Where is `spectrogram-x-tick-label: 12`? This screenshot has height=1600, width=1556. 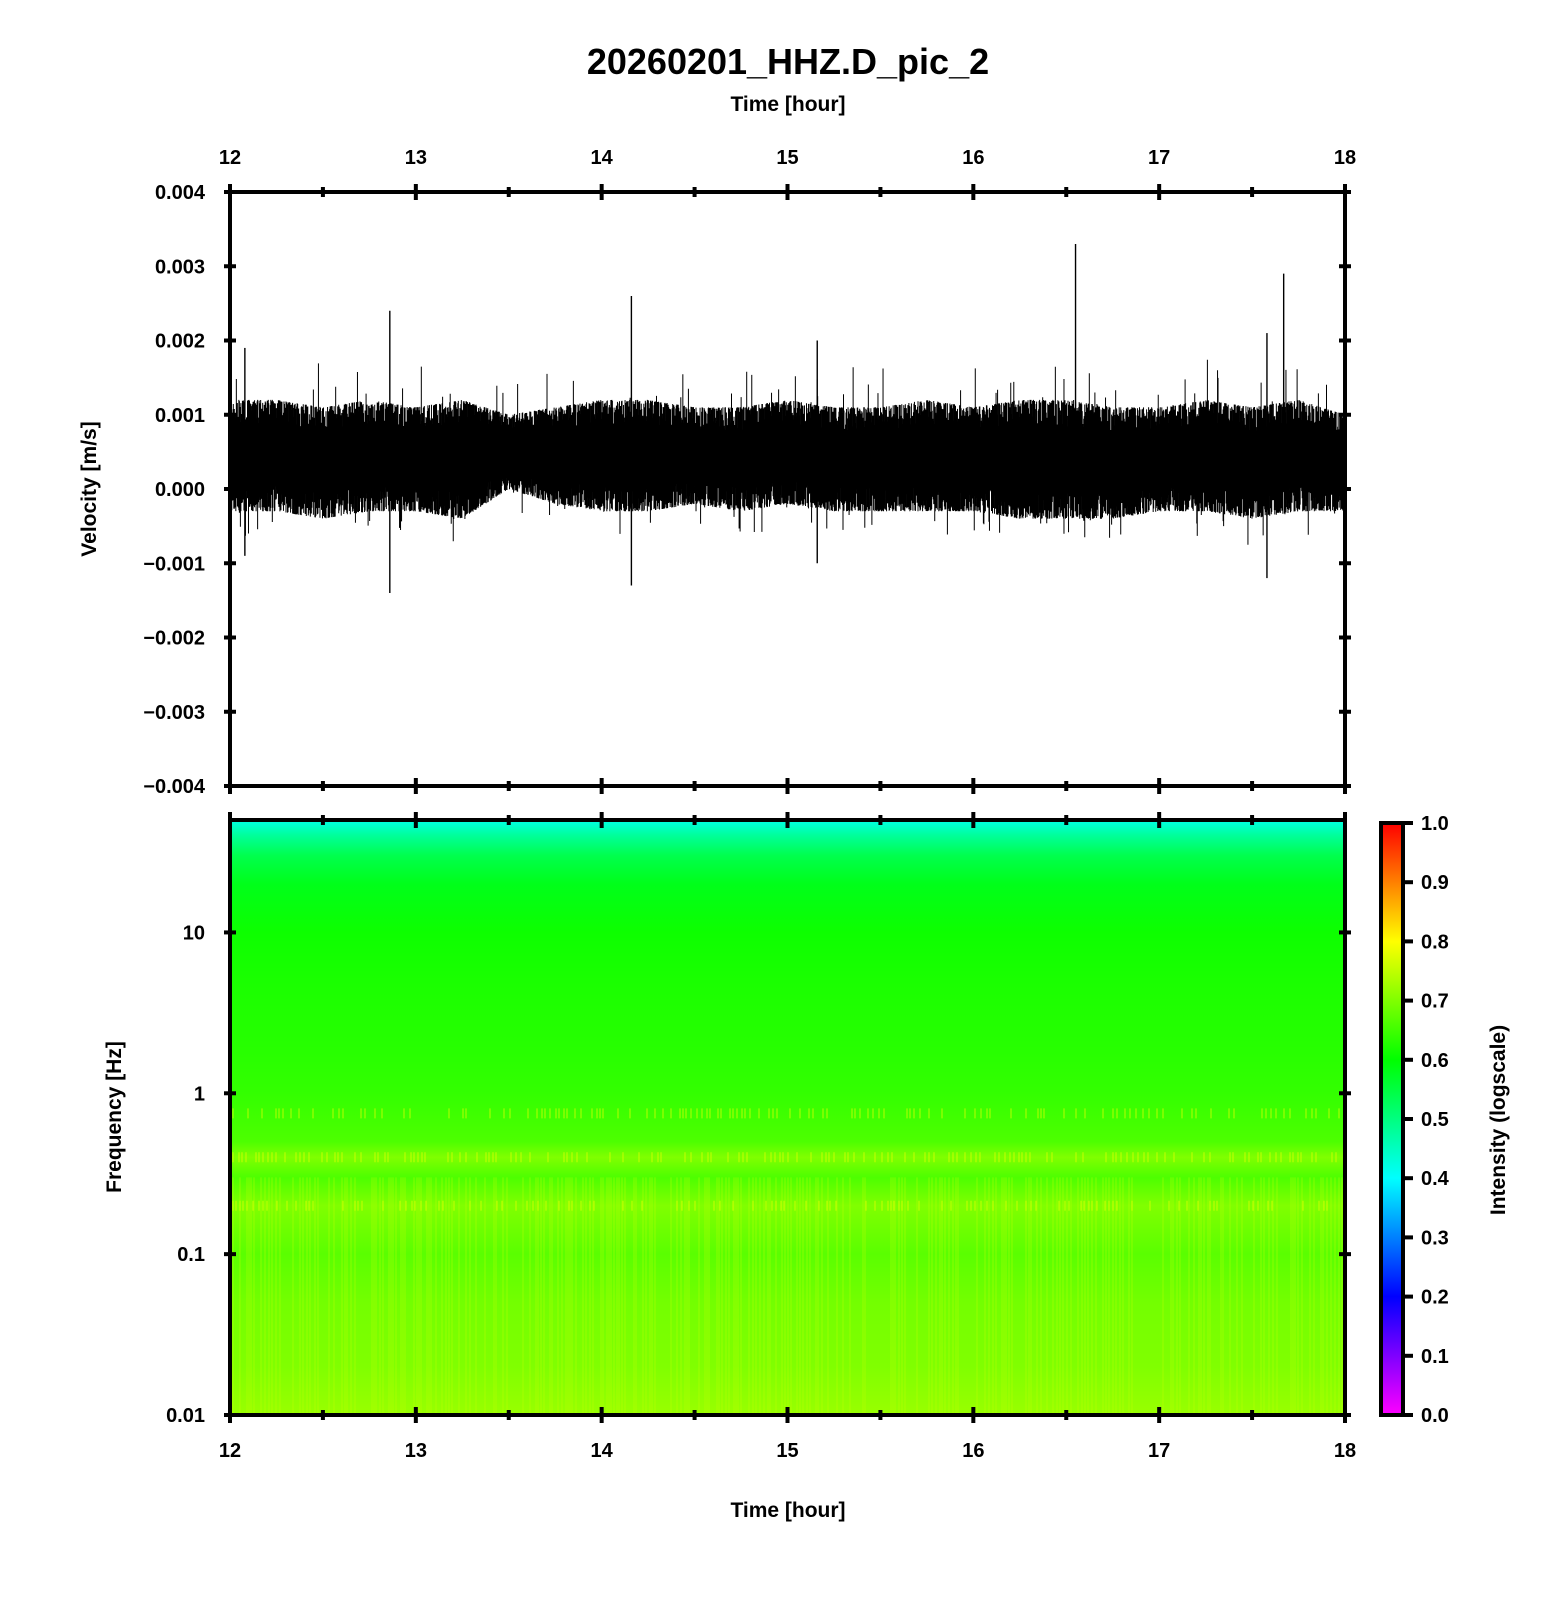 spectrogram-x-tick-label: 12 is located at coordinates (230, 1451).